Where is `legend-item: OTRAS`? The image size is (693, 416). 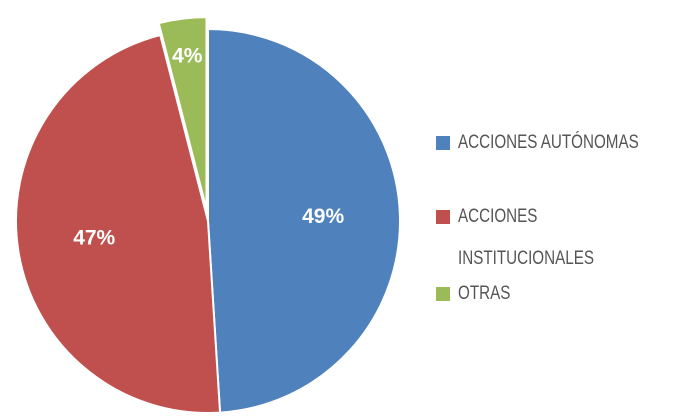 legend-item: OTRAS is located at coordinates (562, 299).